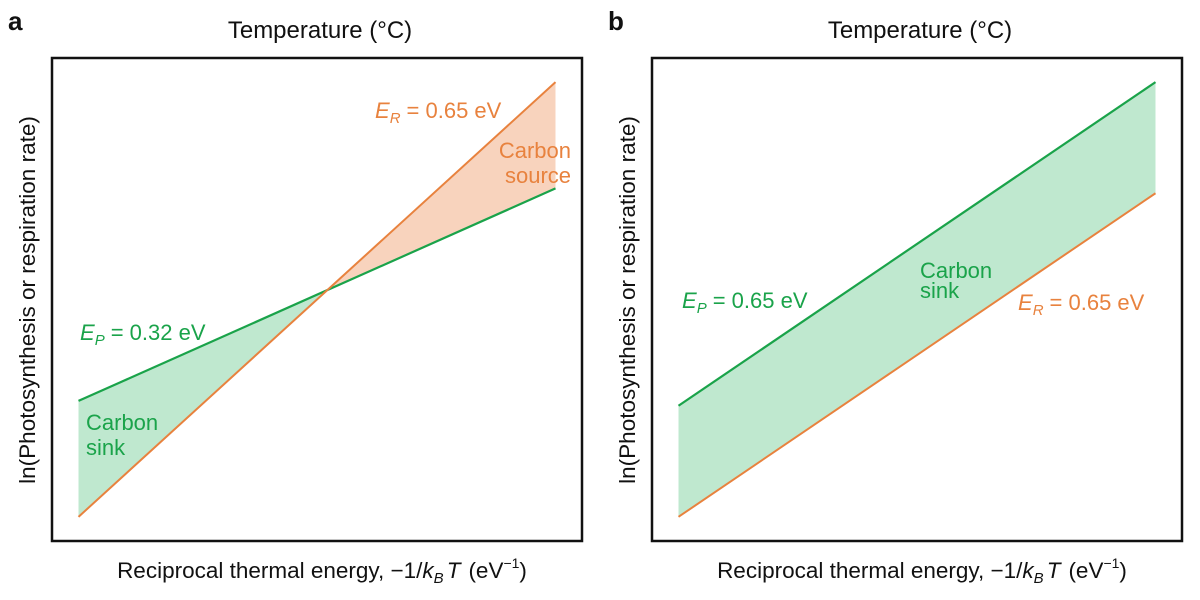 This screenshot has width=1200, height=600. I want to click on x-axis-label-main-b: Reciprocal thermal energy, −1/, so click(870, 570).